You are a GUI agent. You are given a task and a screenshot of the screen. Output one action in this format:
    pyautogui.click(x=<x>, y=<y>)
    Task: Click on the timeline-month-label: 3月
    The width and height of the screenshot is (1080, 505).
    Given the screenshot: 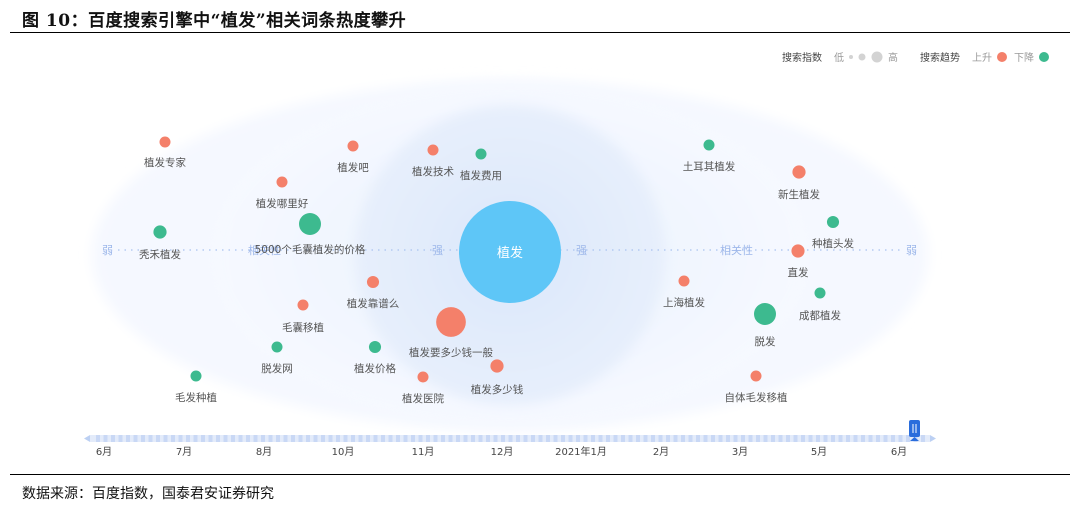 What is the action you would take?
    pyautogui.click(x=740, y=452)
    